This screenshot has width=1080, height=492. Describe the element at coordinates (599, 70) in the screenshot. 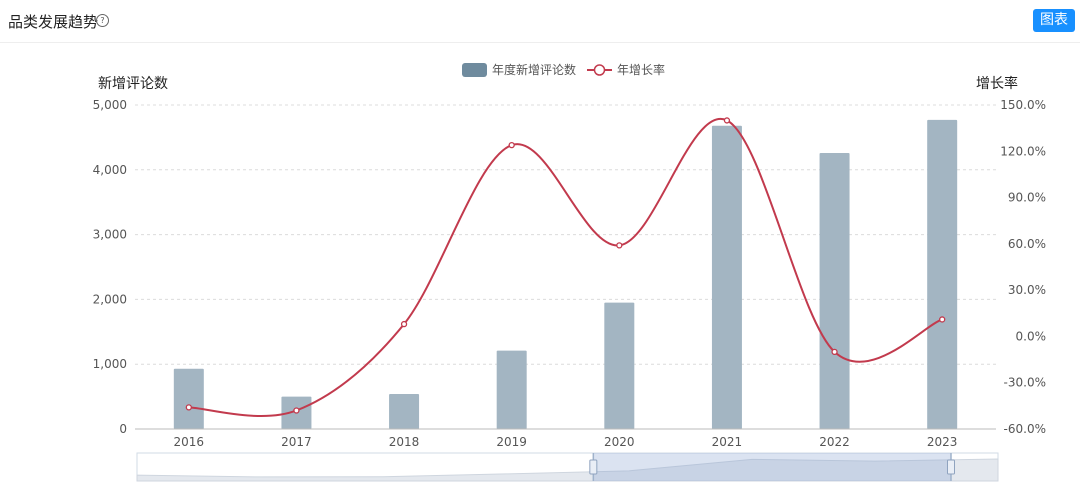

I see `legend-line-marker` at that location.